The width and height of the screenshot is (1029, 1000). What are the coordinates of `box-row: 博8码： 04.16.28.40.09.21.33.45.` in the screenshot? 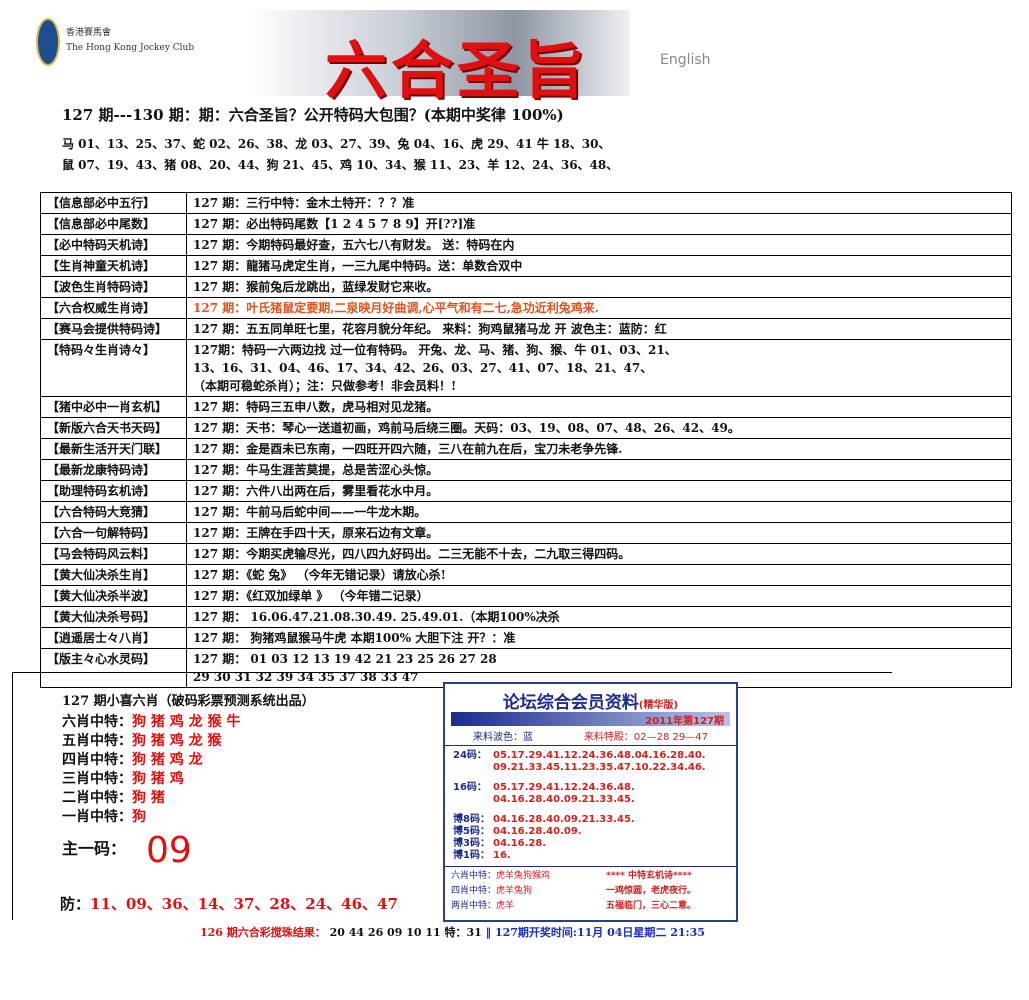 It's located at (590, 820).